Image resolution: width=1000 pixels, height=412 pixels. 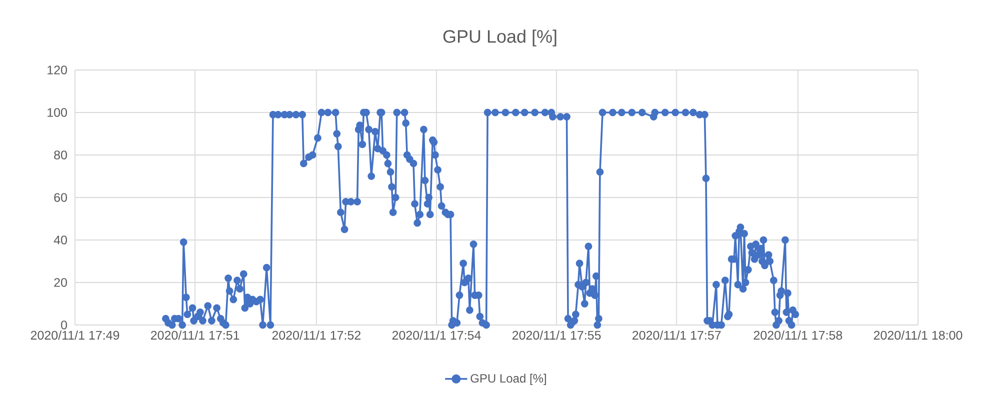 What do you see at coordinates (75, 335) in the screenshot?
I see `x-tick-label: 2020/11/1 17:49` at bounding box center [75, 335].